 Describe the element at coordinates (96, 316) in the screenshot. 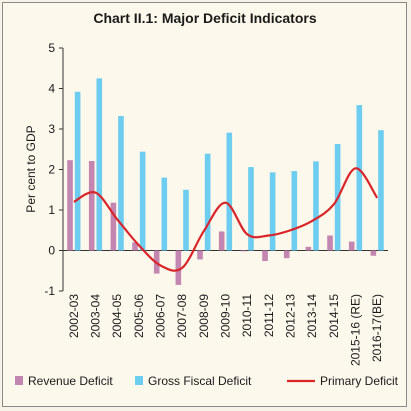

I see `x-tick-label: 2003-04` at that location.